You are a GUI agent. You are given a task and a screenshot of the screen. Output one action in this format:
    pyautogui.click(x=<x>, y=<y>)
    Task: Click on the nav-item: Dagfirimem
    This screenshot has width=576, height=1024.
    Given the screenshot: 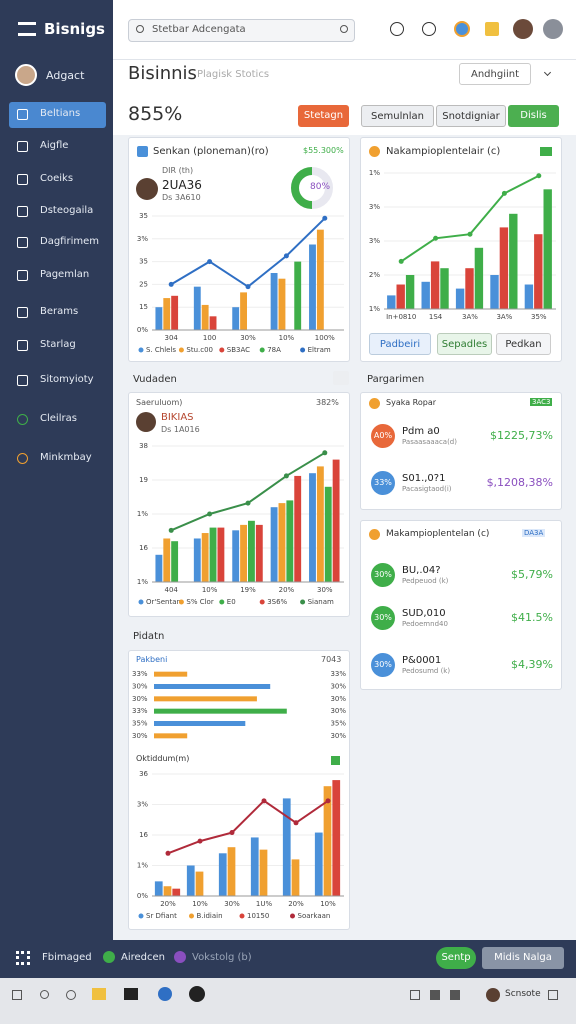 What is the action you would take?
    pyautogui.click(x=69, y=241)
    